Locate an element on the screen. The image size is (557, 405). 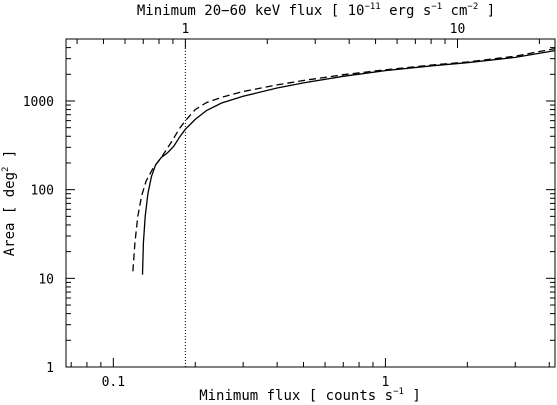
top-tick-label: 1 is located at coordinates (185, 29).